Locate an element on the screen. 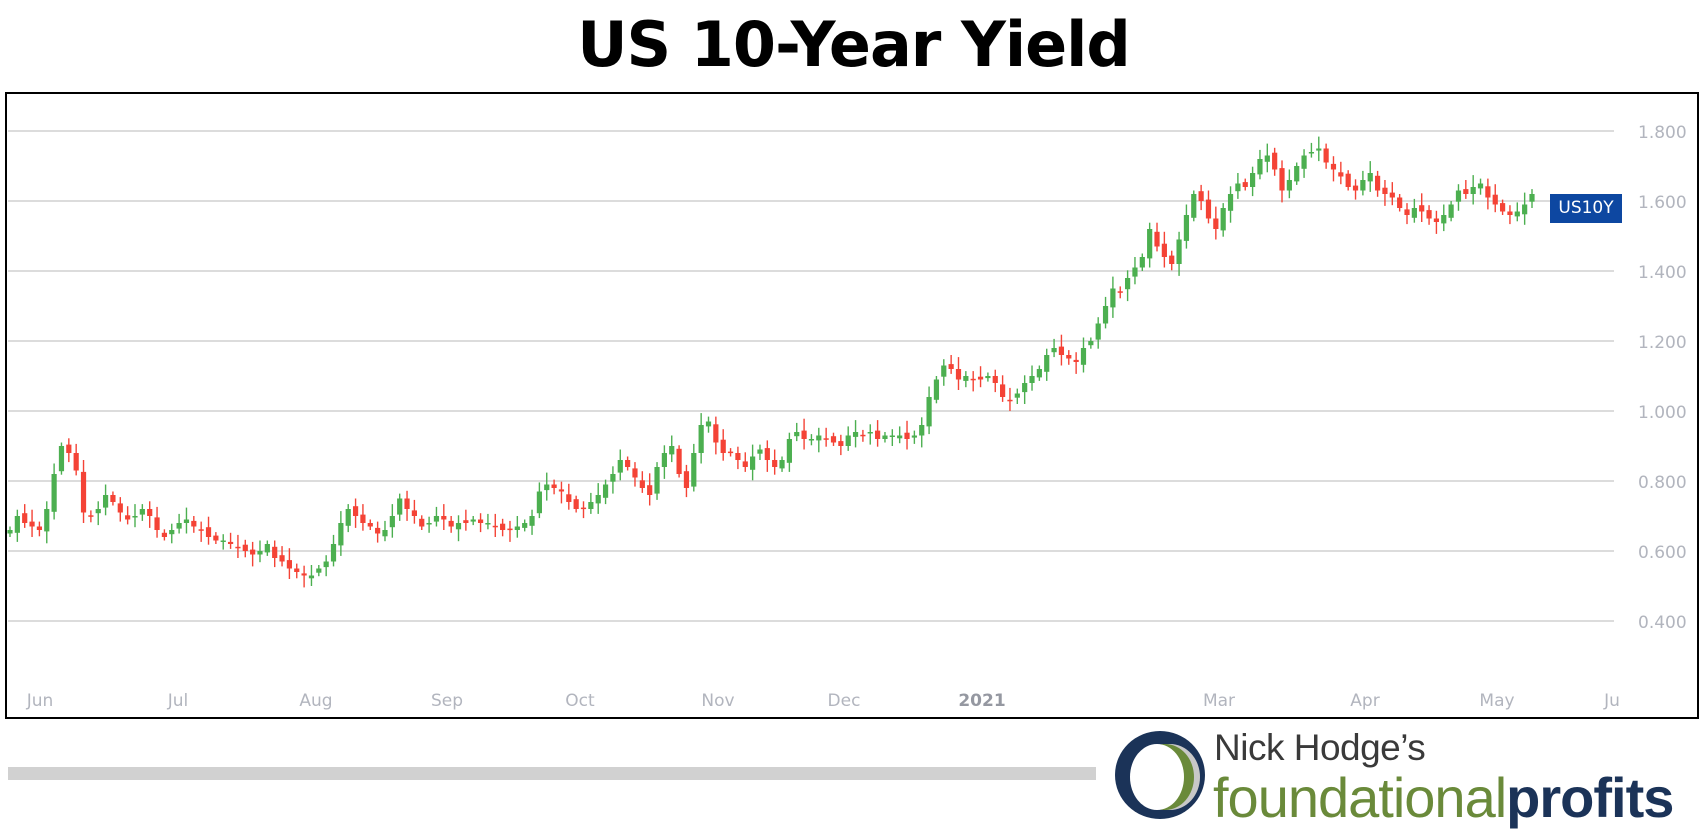  x-tick-label: Apr is located at coordinates (1364, 701).